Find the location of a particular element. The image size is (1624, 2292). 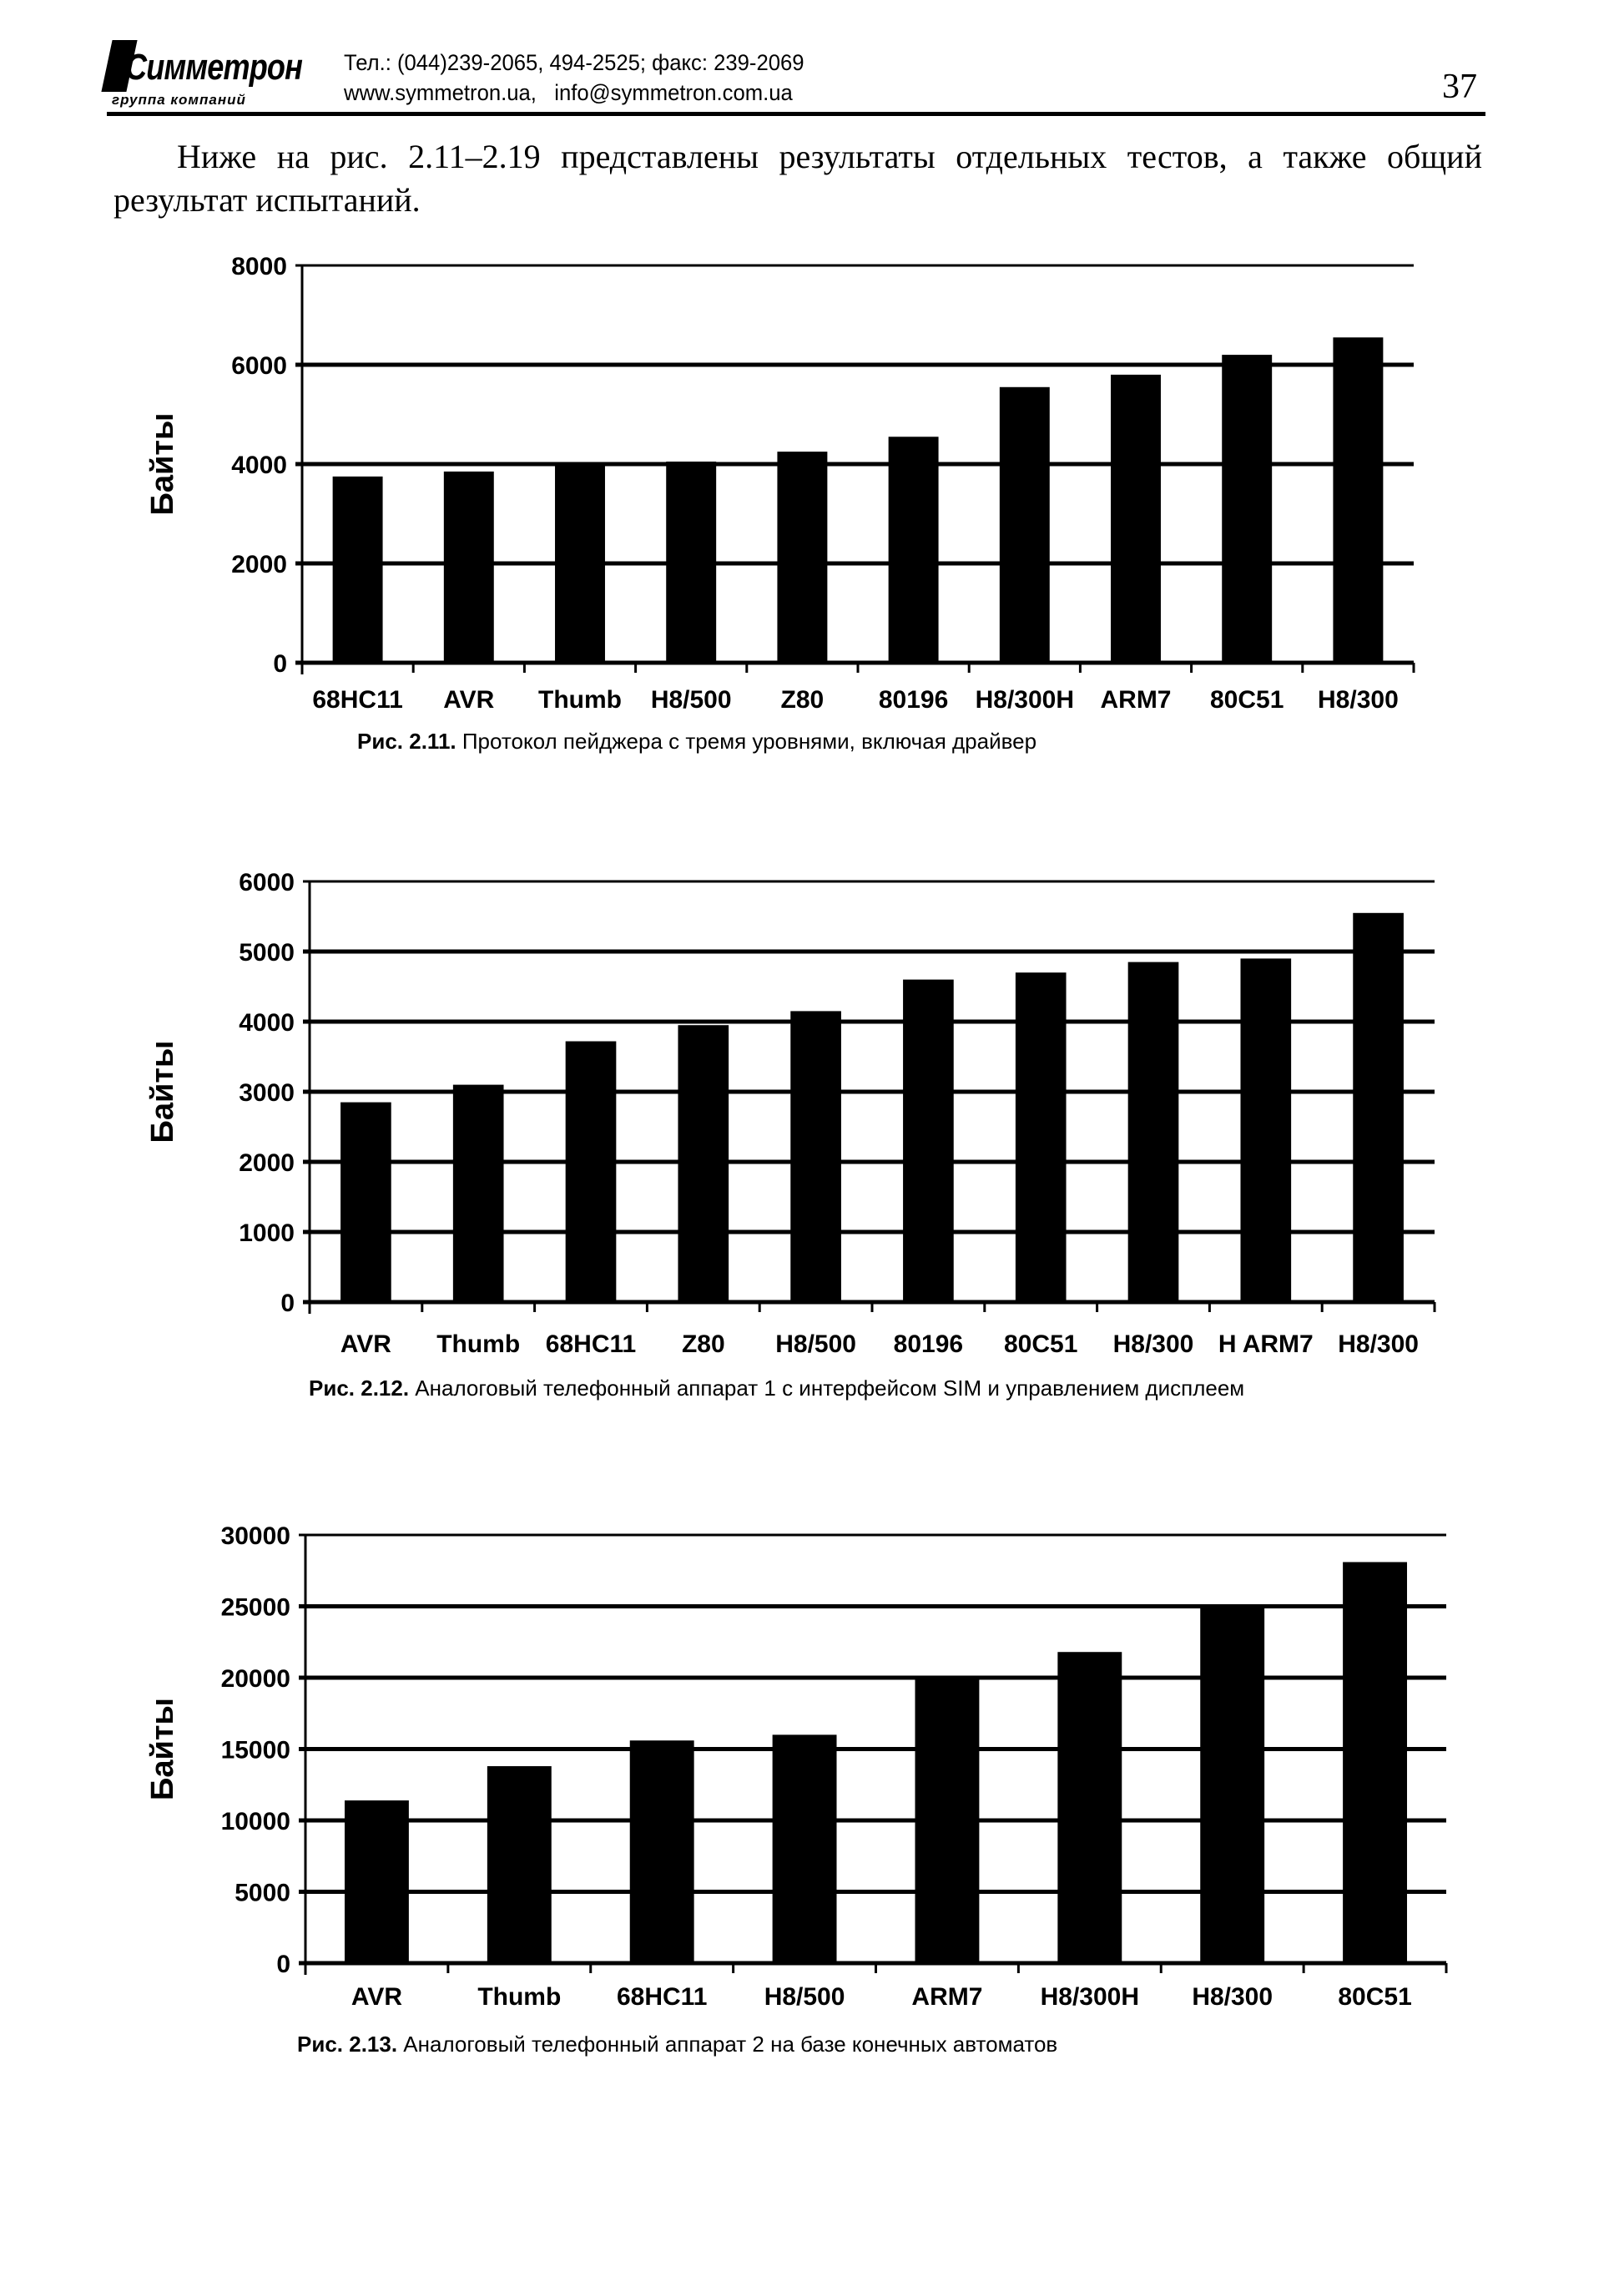

y-tick-label: 8000 is located at coordinates (259, 266).